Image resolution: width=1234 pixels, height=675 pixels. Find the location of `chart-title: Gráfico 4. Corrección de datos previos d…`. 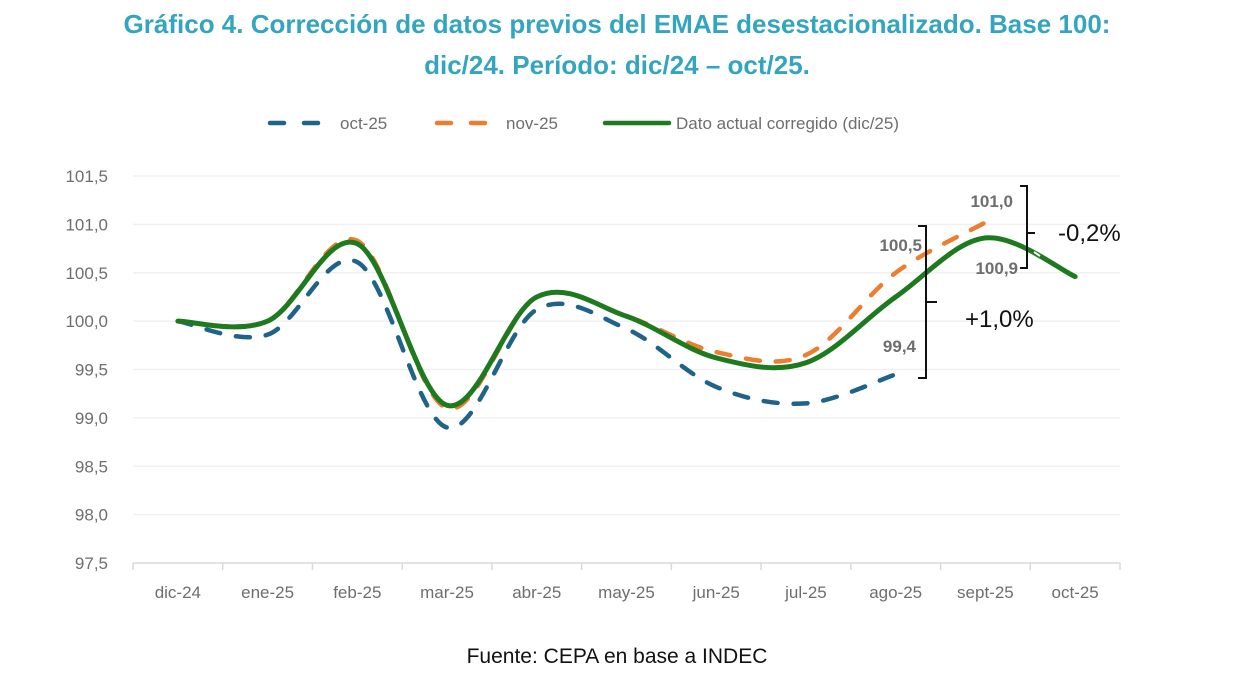

chart-title: Gráfico 4. Corrección de datos previos d… is located at coordinates (617, 45).